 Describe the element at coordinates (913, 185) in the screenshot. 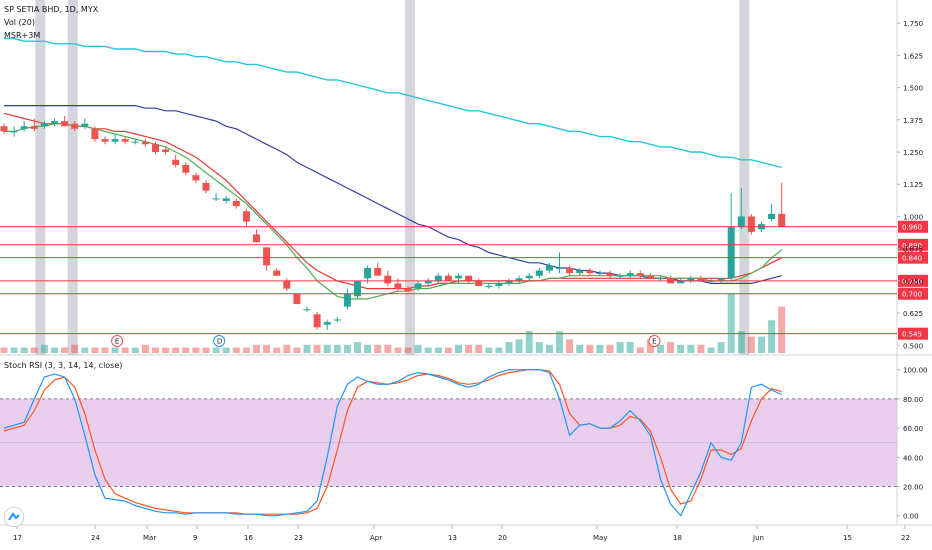

I see `price-tick-label: 1.125` at that location.